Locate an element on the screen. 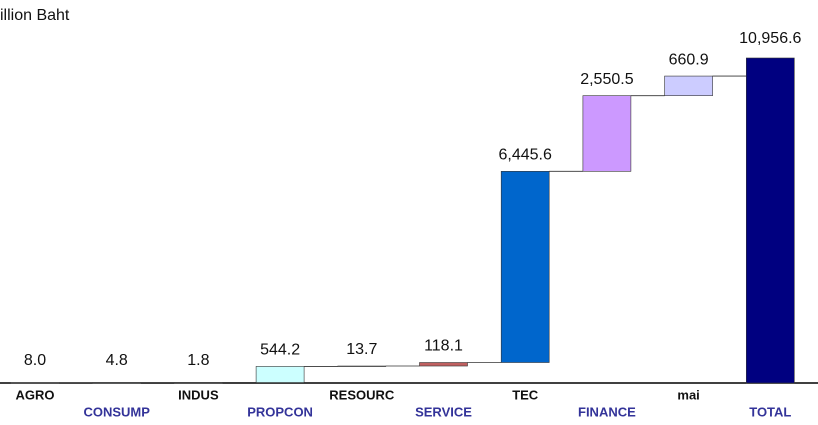 This screenshot has height=425, width=818. value-label: 13.7 is located at coordinates (361, 349).